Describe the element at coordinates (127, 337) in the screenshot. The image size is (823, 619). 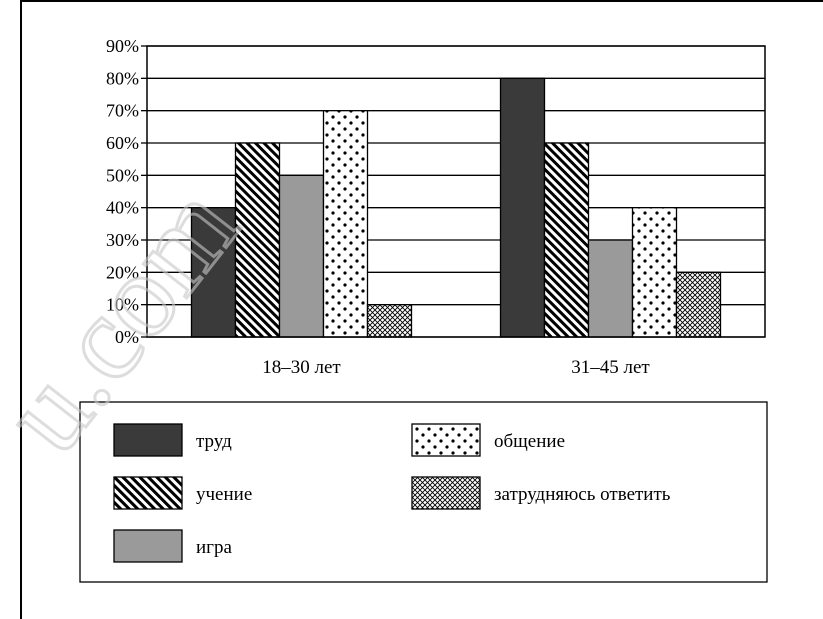
I see `y-tick-label: 0%` at that location.